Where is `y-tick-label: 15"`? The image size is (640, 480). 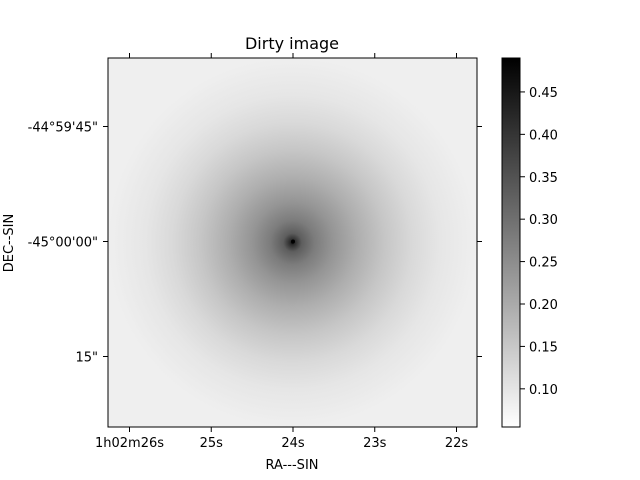 y-tick-label: 15" is located at coordinates (86, 358).